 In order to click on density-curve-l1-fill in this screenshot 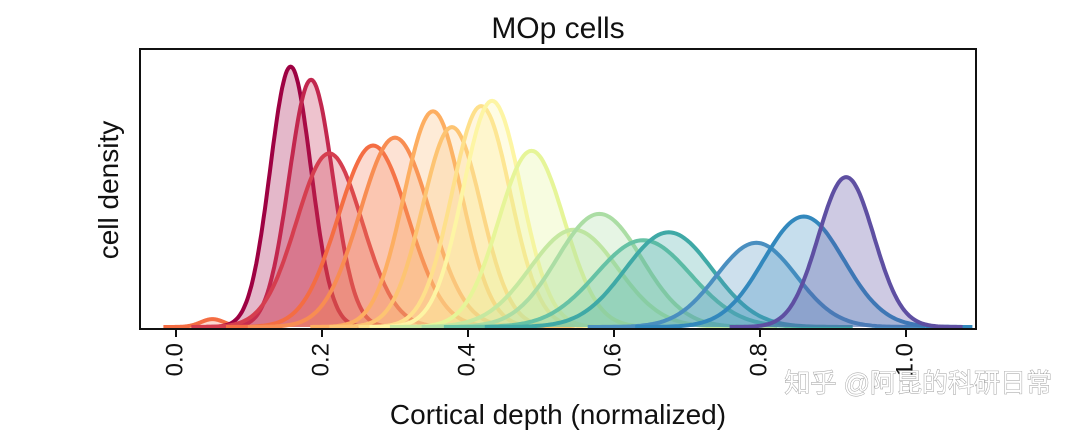, I will do `click(290, 196)`.